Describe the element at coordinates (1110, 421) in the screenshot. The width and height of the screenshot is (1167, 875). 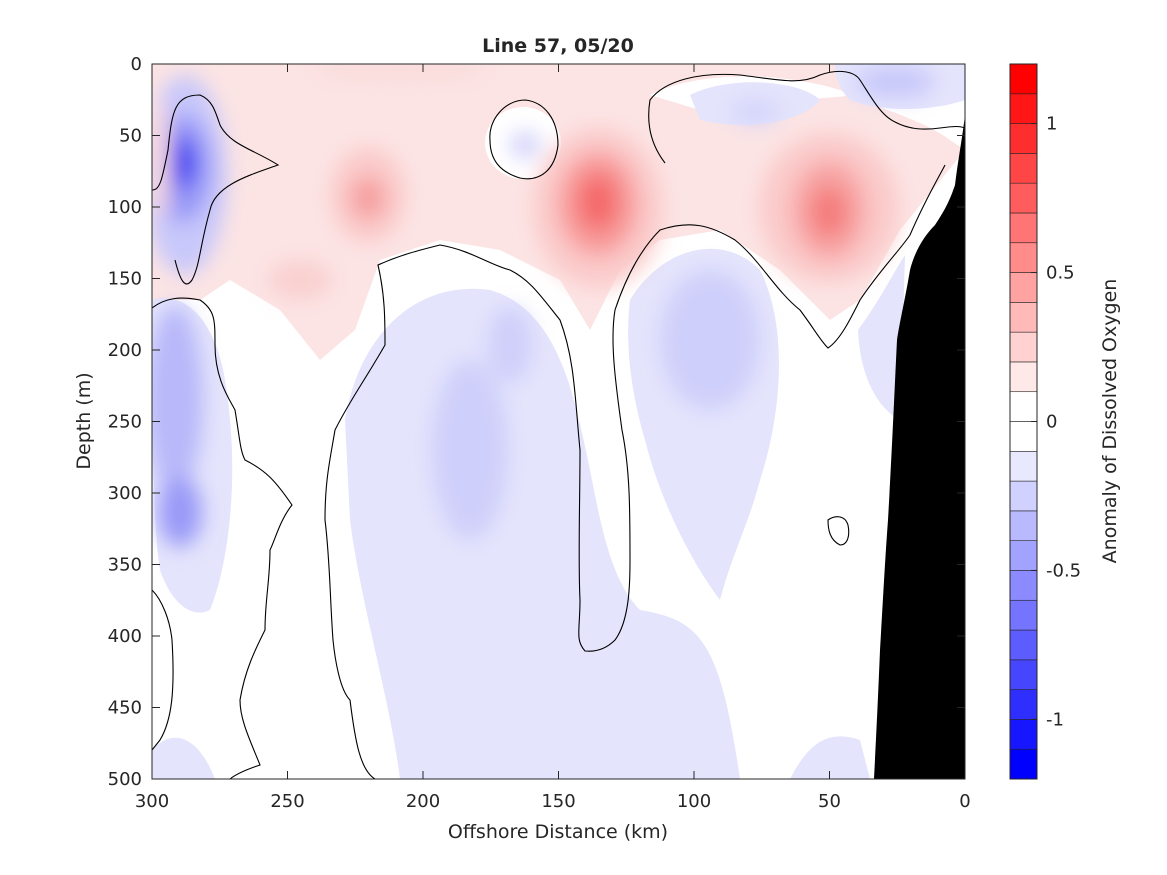
I see `colorbar-label: Anomaly of Dissolved Oxygen` at that location.